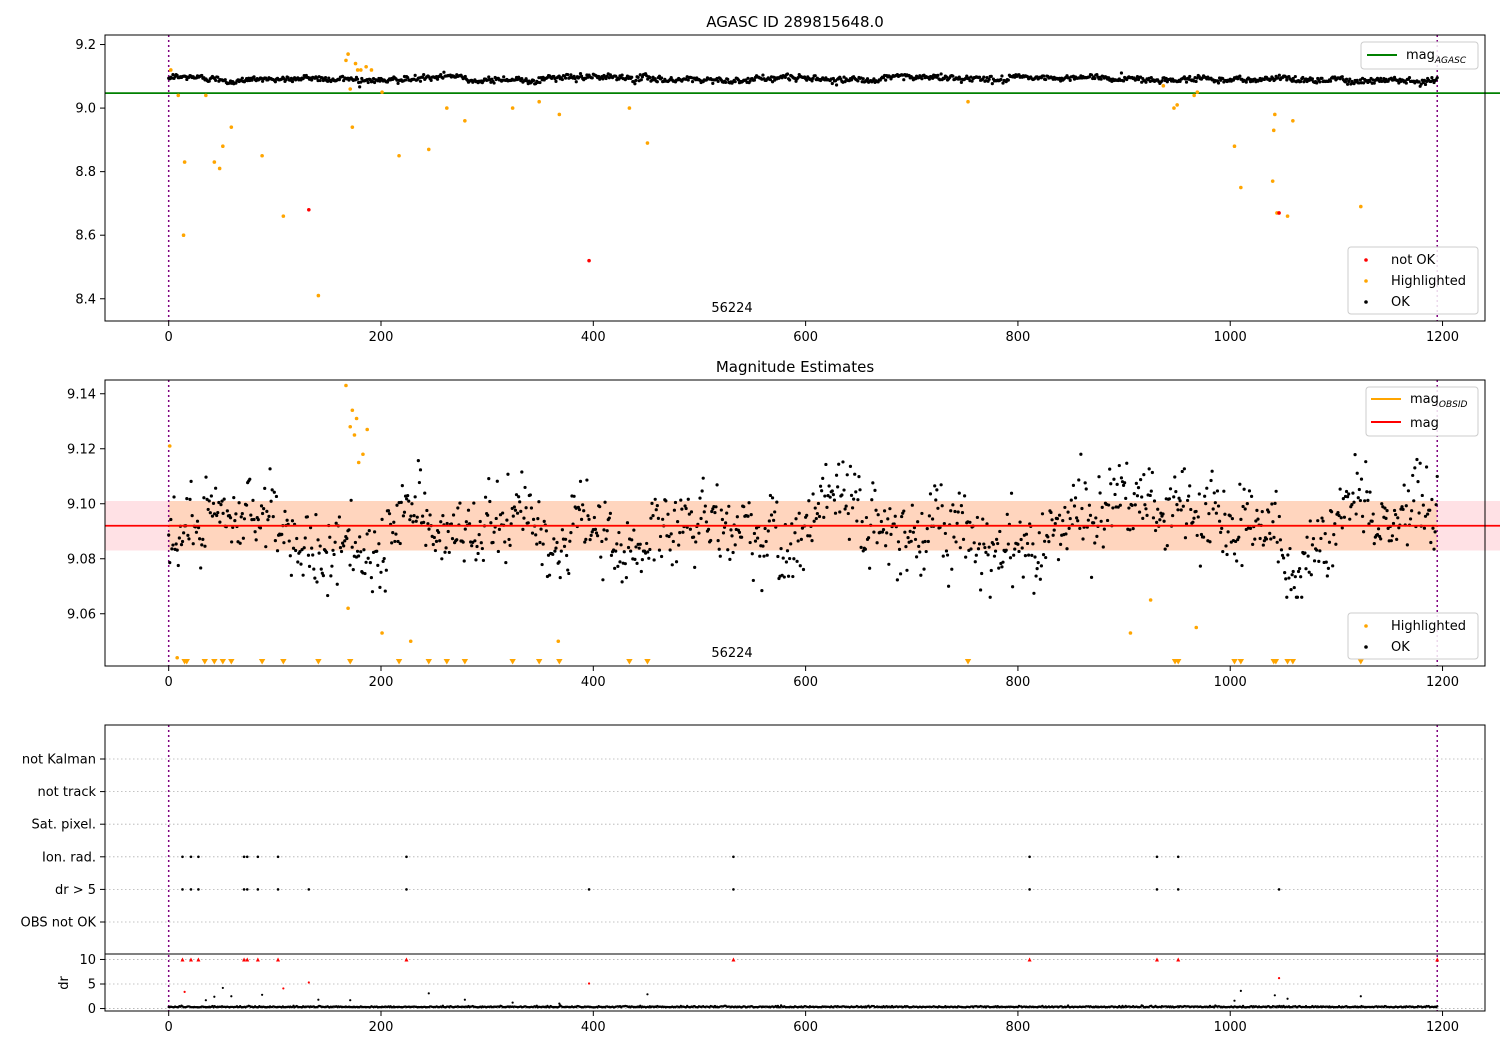 The height and width of the screenshot is (1050, 1500). Describe the element at coordinates (589, 983) in the screenshot. I see `dr-not-ok-point` at that location.